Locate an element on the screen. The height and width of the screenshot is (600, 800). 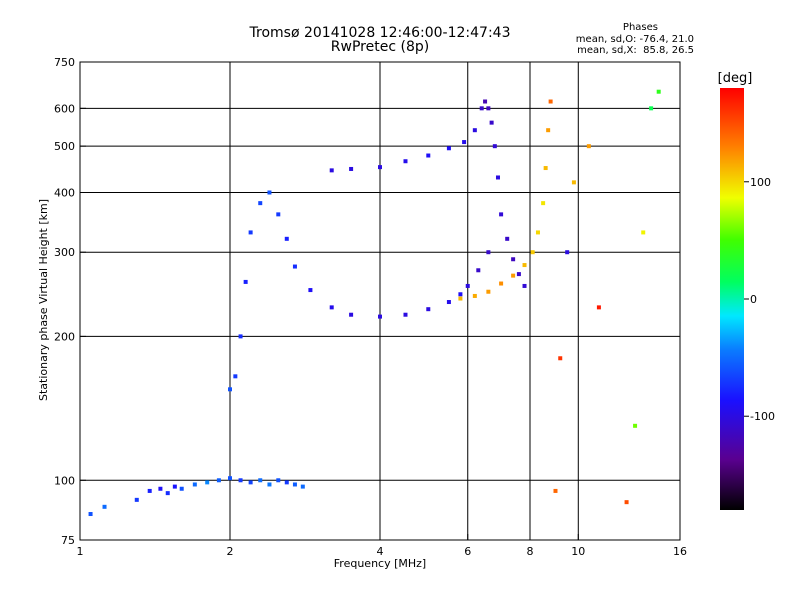
x-axis-ticks: 1 2 4 6 8 10 16 is located at coordinates (382, 546).